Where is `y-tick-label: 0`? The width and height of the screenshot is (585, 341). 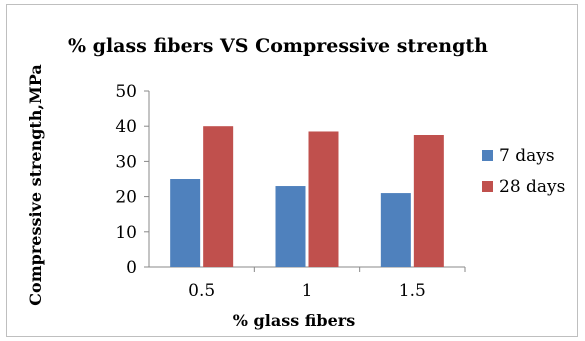
y-tick-label: 0 is located at coordinates (131, 268).